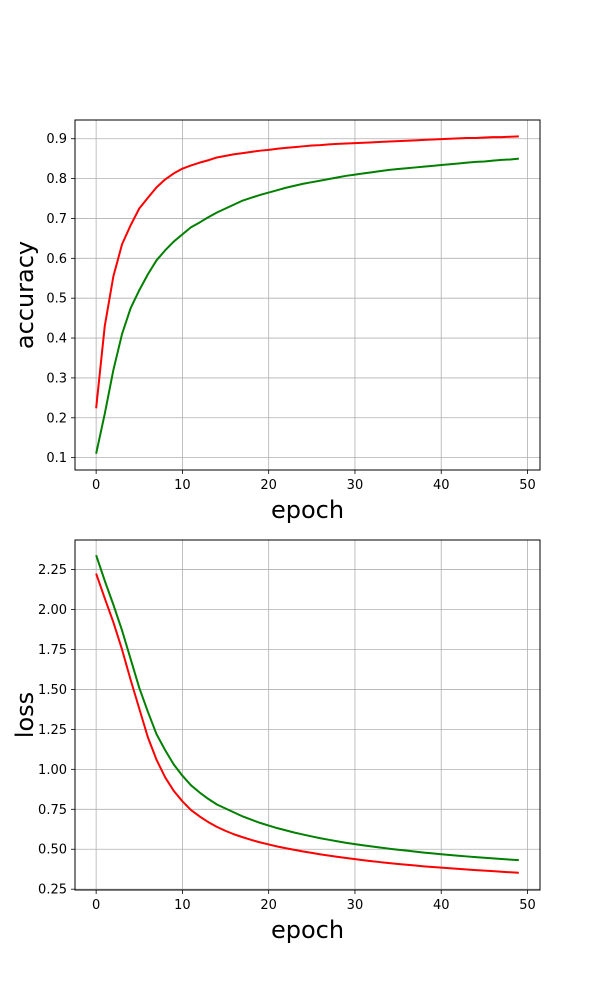 The image size is (600, 1000). What do you see at coordinates (52, 690) in the screenshot?
I see `loss-y-tick-label: 1.50` at bounding box center [52, 690].